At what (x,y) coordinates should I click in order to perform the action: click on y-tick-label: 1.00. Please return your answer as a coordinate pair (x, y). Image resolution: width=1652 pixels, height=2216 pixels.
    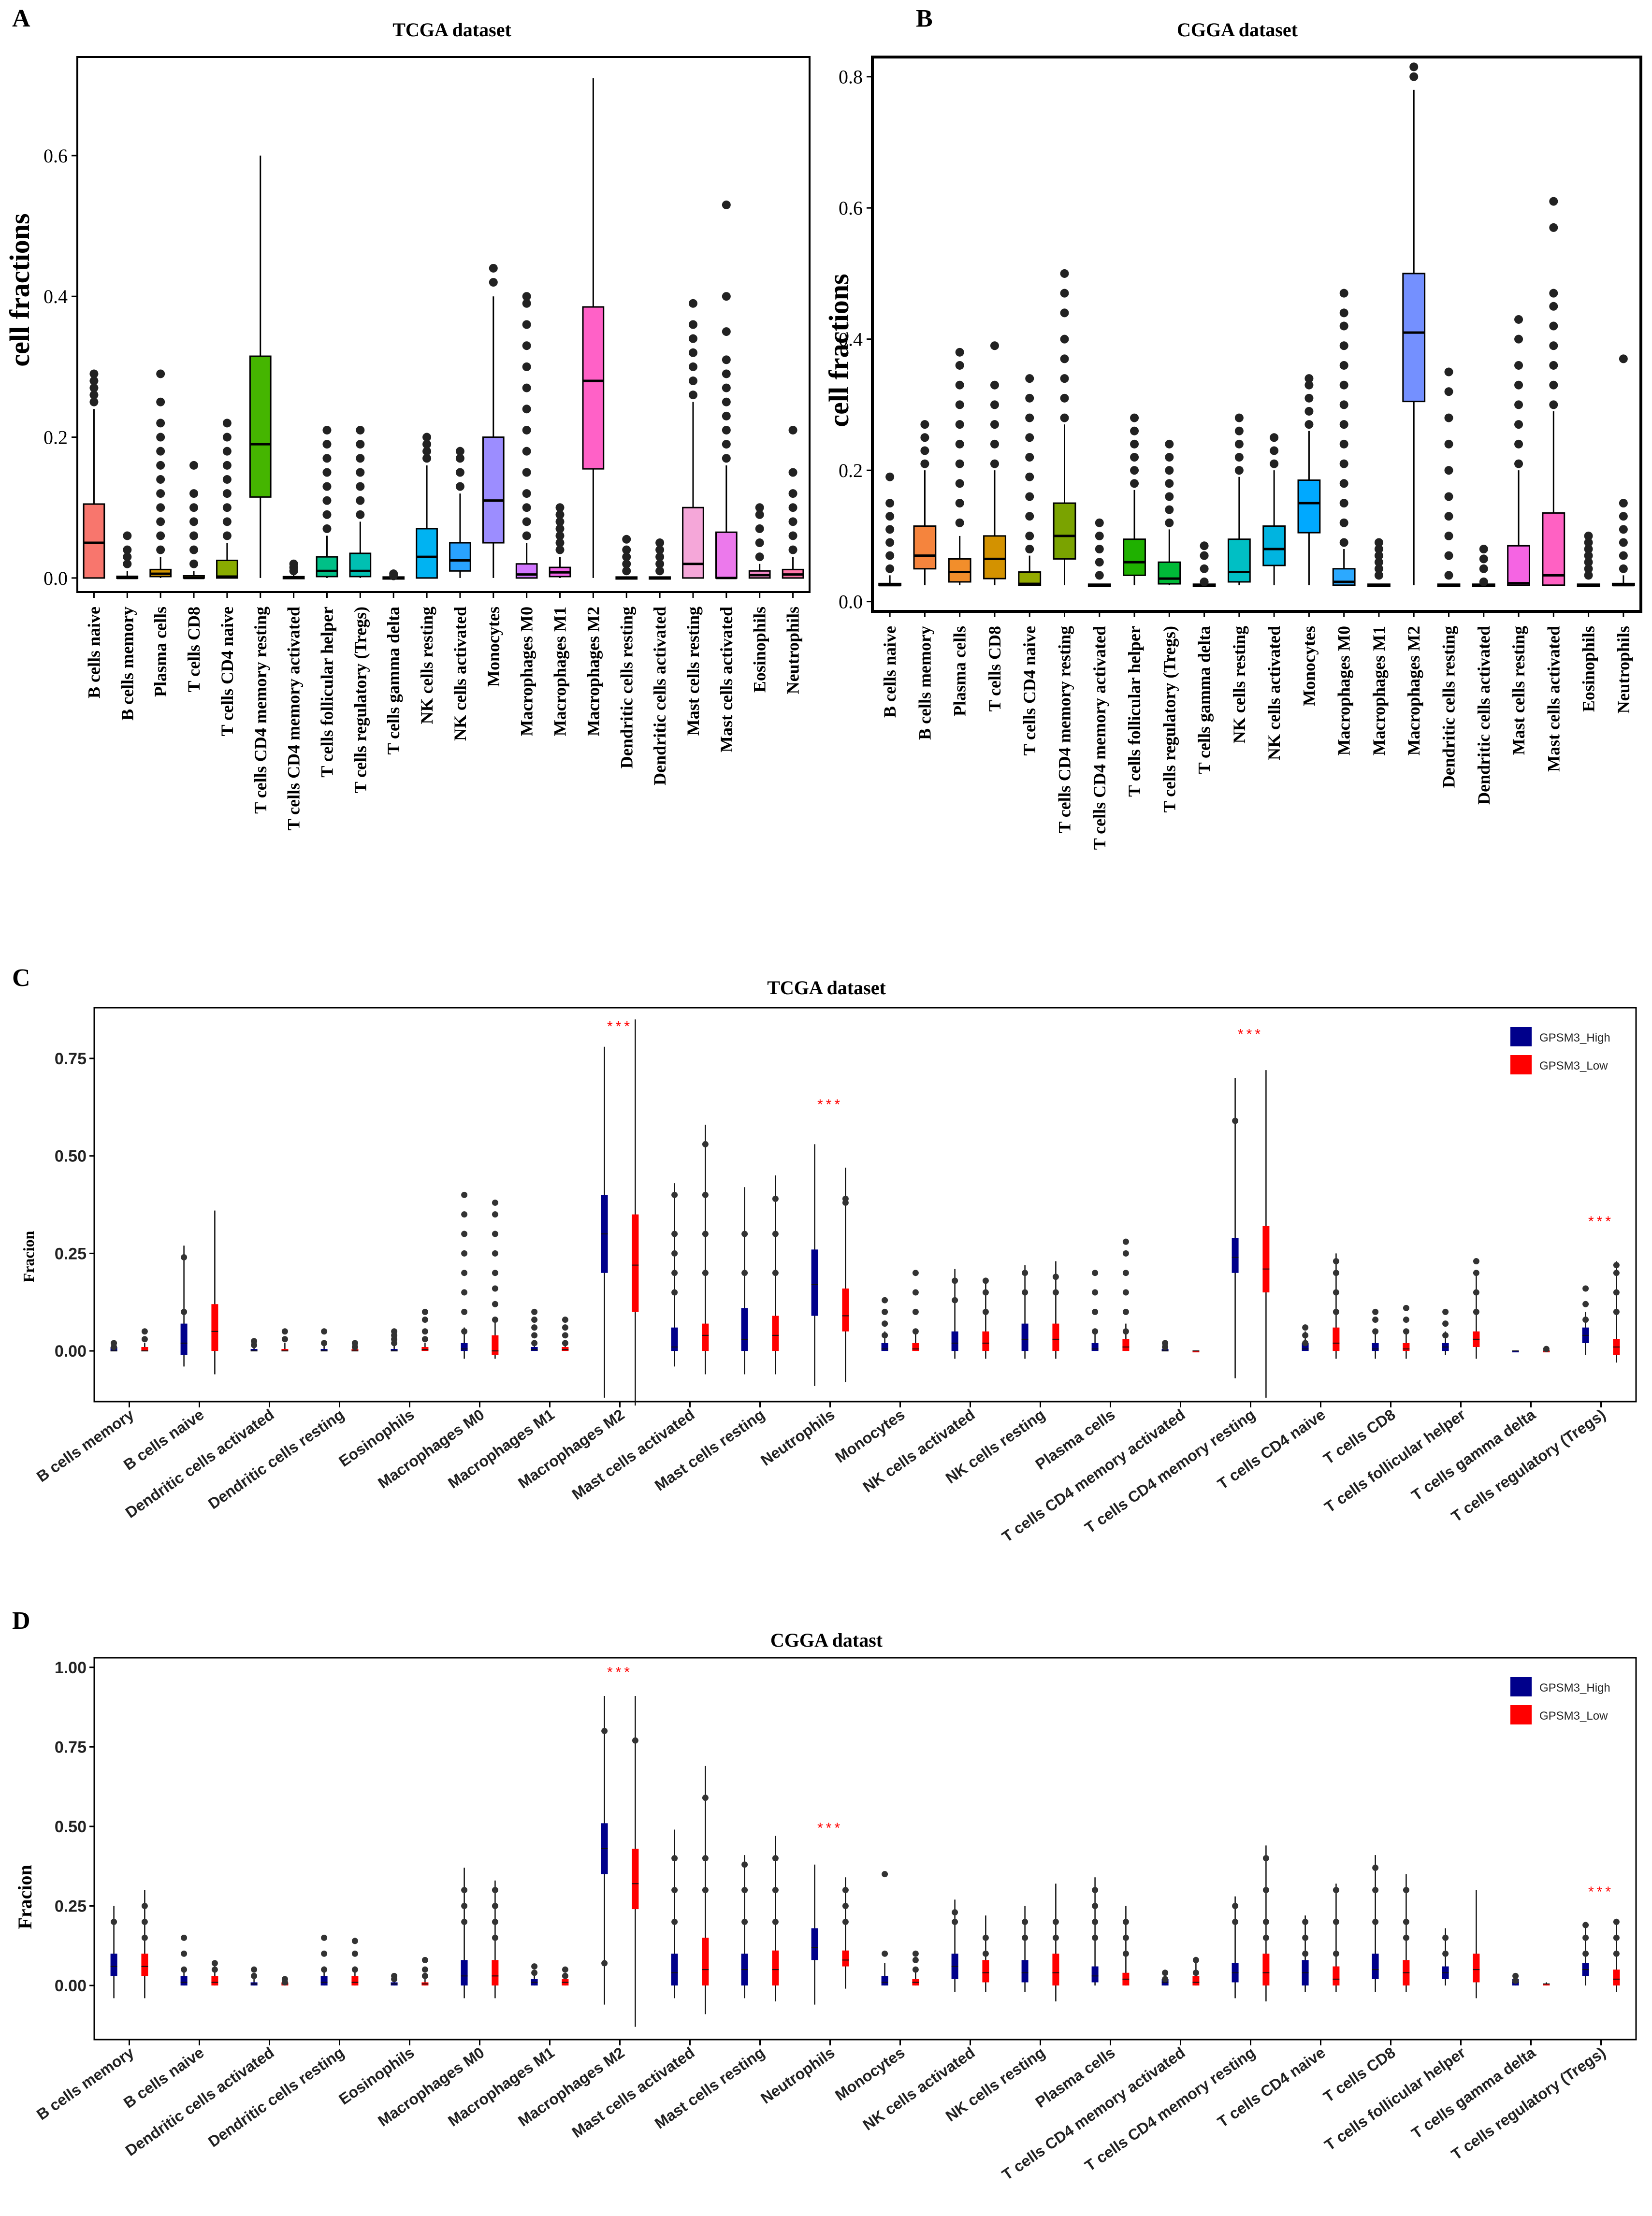
    Looking at the image, I should click on (71, 1668).